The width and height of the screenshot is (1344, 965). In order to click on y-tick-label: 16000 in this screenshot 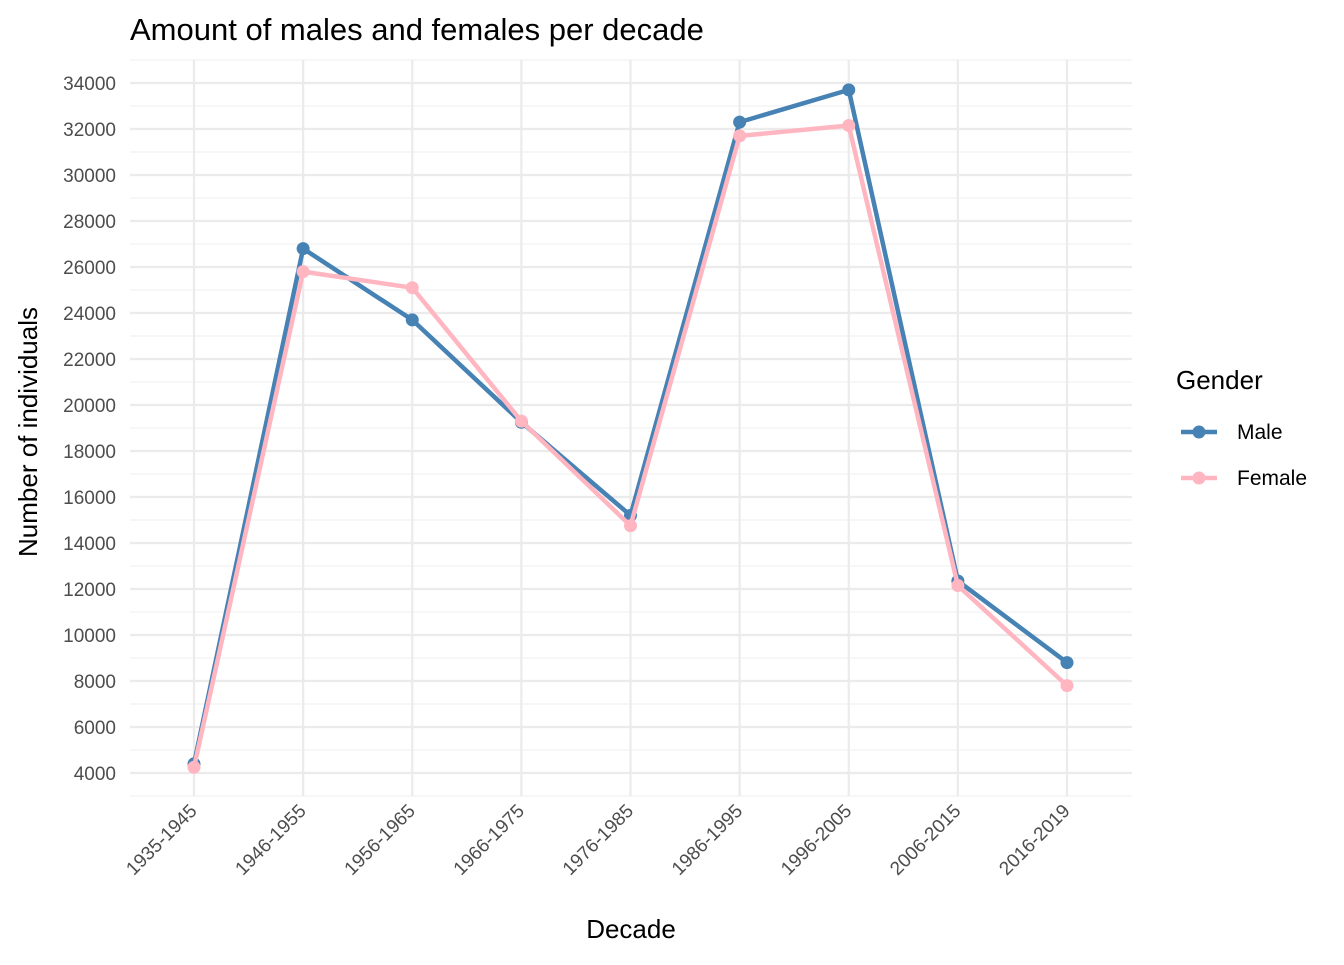, I will do `click(89, 498)`.